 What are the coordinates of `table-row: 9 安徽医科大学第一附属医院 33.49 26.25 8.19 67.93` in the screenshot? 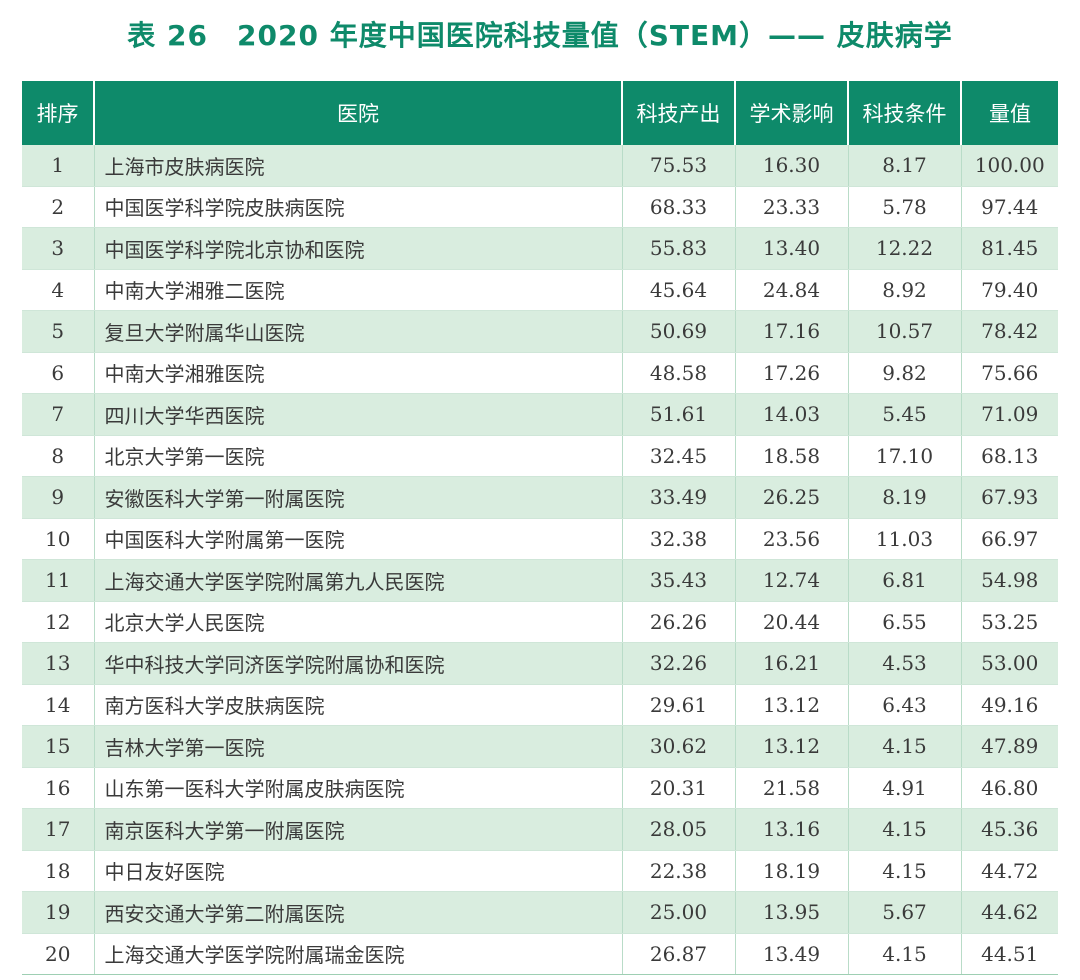 It's located at (540, 497).